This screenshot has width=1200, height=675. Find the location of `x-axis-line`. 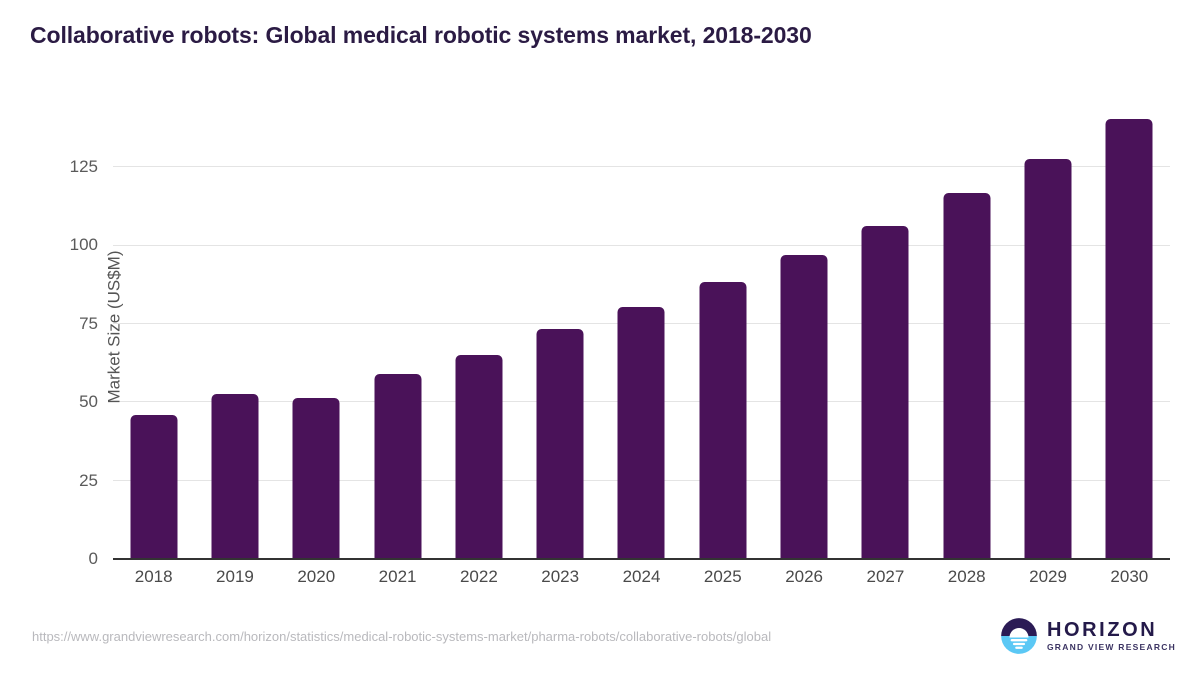

x-axis-line is located at coordinates (641, 559).